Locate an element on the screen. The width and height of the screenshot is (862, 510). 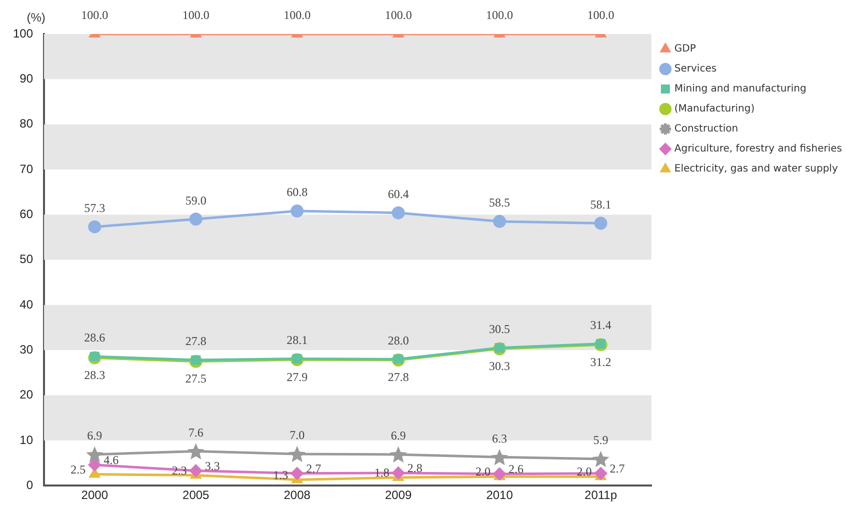
x-tick-label: 2010 is located at coordinates (500, 495).